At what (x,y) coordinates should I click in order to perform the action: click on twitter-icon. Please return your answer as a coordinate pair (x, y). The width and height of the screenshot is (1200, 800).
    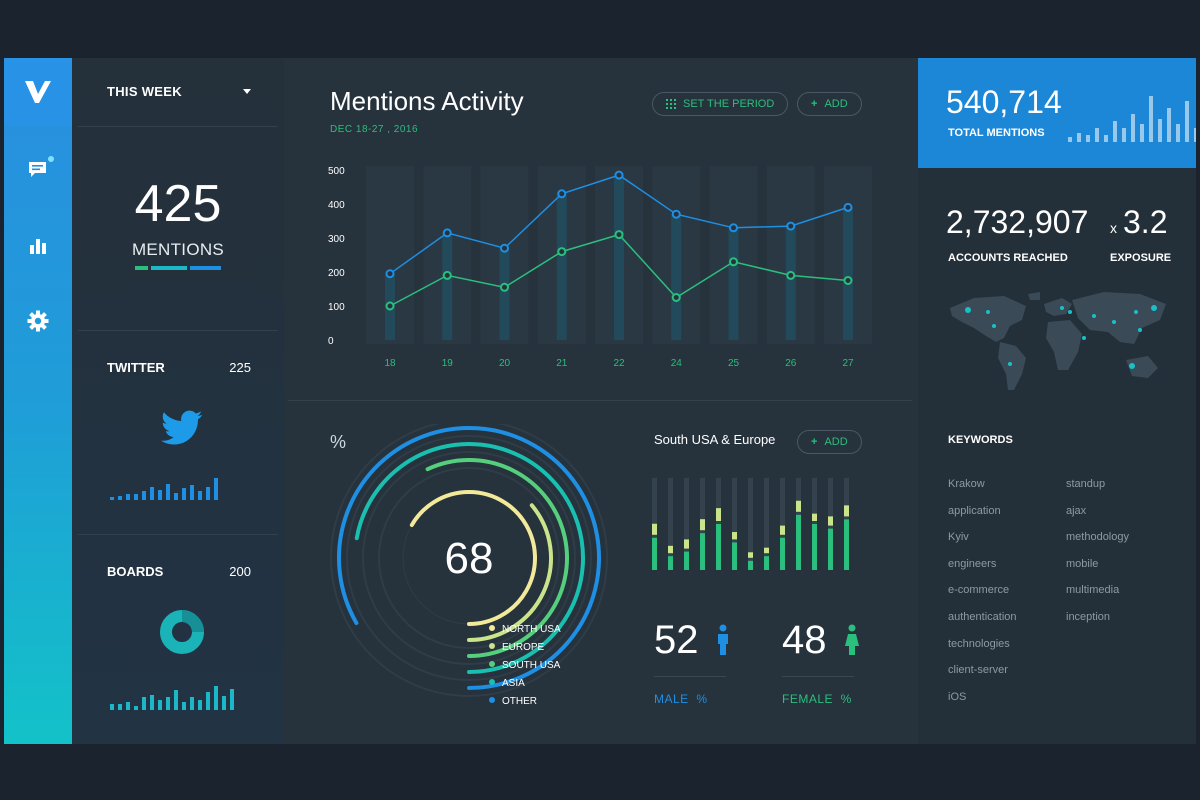
    Looking at the image, I should click on (182, 430).